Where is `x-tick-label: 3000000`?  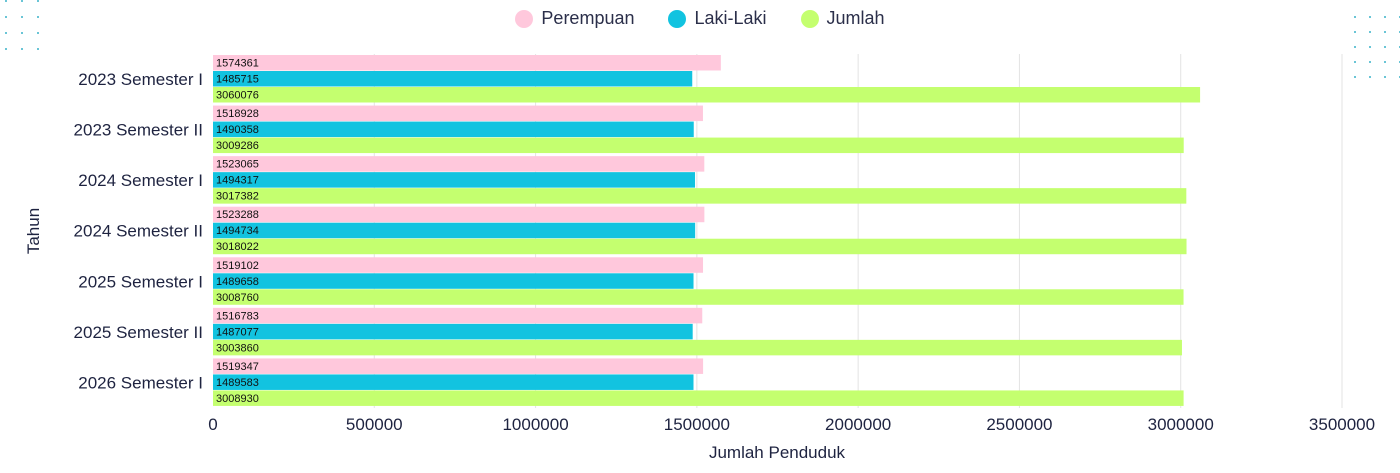
x-tick-label: 3000000 is located at coordinates (1181, 424).